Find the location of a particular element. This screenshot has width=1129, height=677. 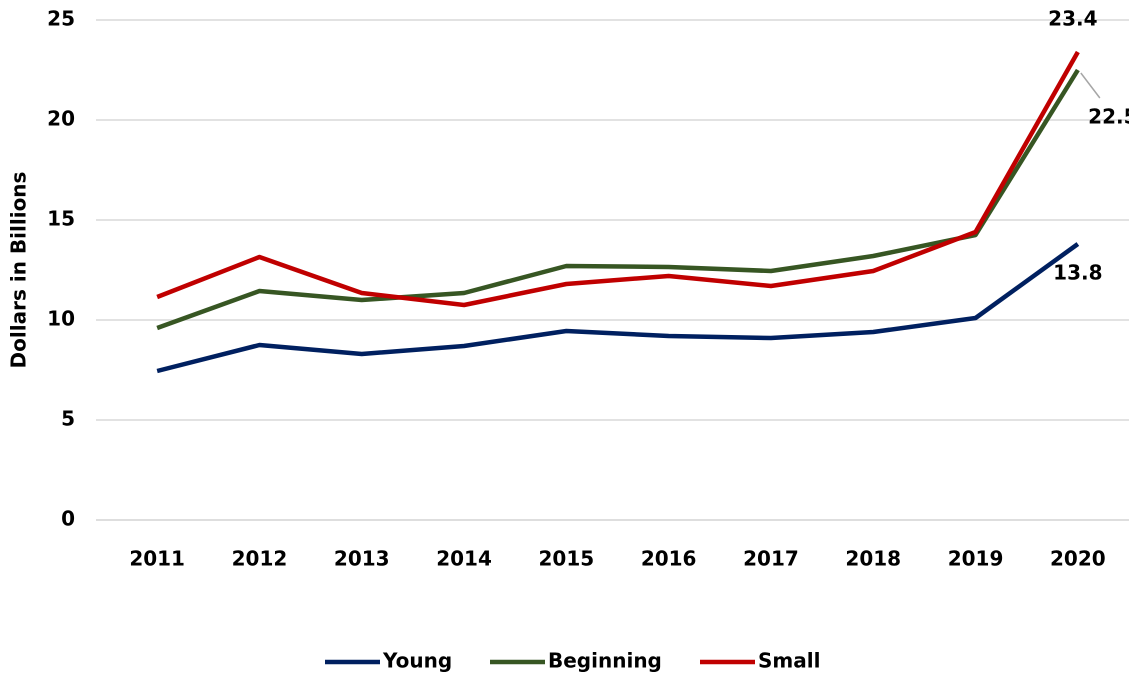

y-tick-label: 15 is located at coordinates (61, 219).